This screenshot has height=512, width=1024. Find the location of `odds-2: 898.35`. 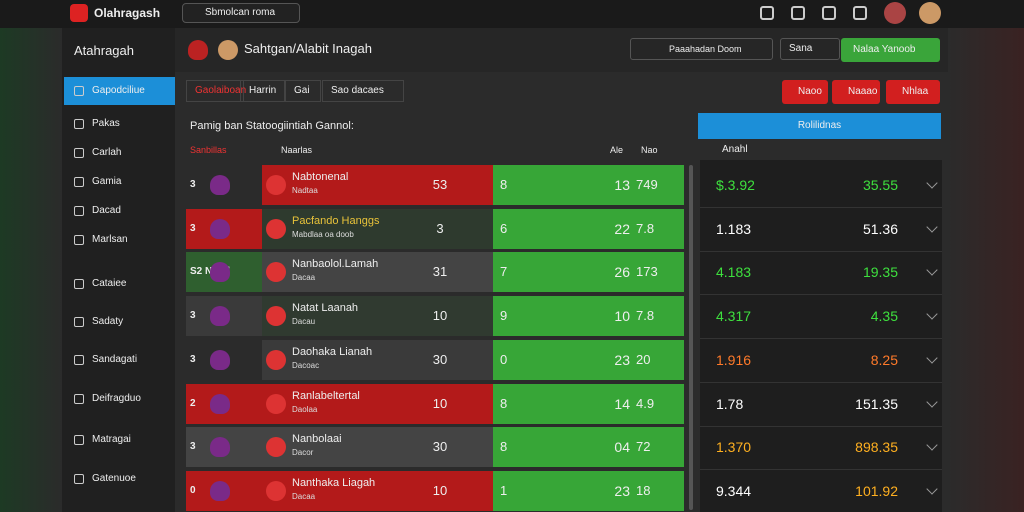

odds-2: 898.35 is located at coordinates (876, 447).